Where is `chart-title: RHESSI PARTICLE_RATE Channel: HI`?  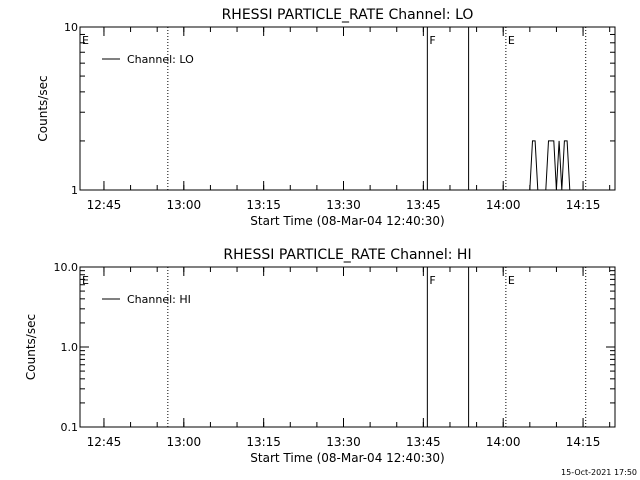
chart-title: RHESSI PARTICLE_RATE Channel: HI is located at coordinates (347, 255).